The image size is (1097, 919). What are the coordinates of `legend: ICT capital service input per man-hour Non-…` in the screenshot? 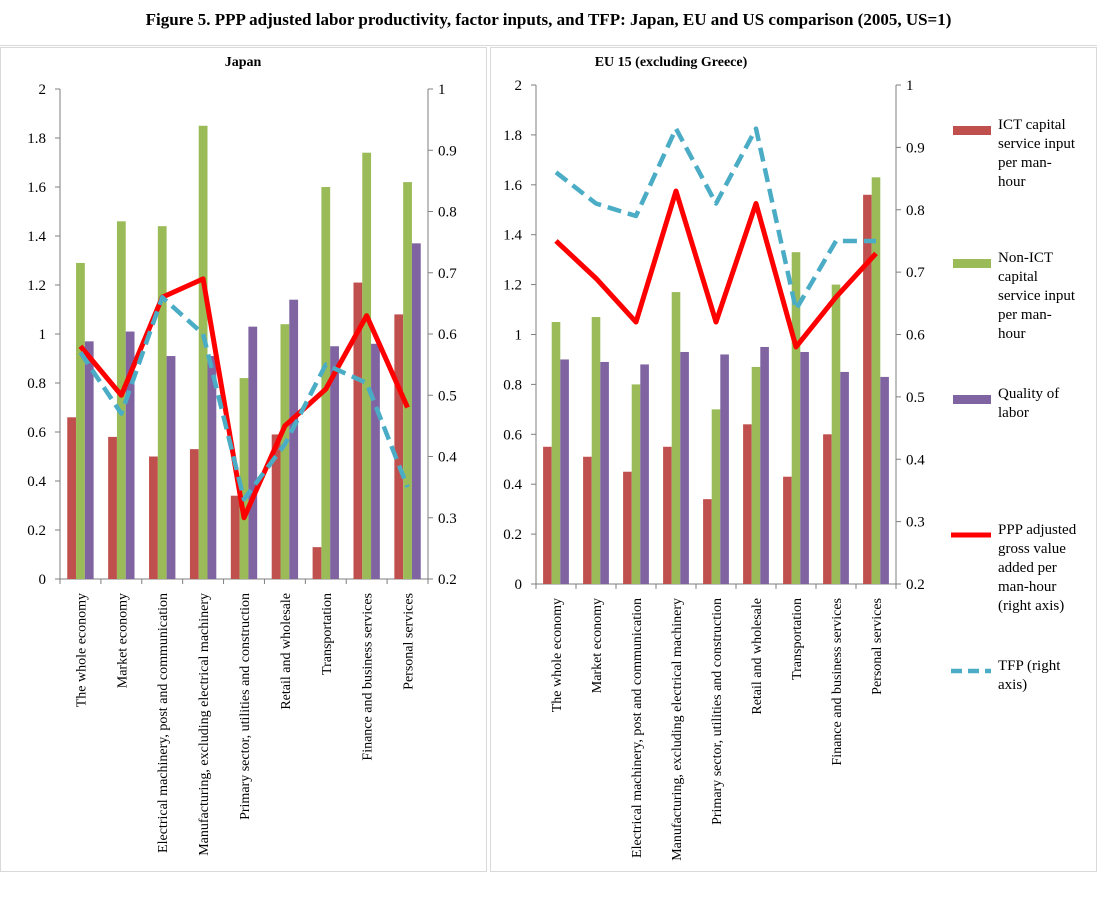 It's located at (1014, 405).